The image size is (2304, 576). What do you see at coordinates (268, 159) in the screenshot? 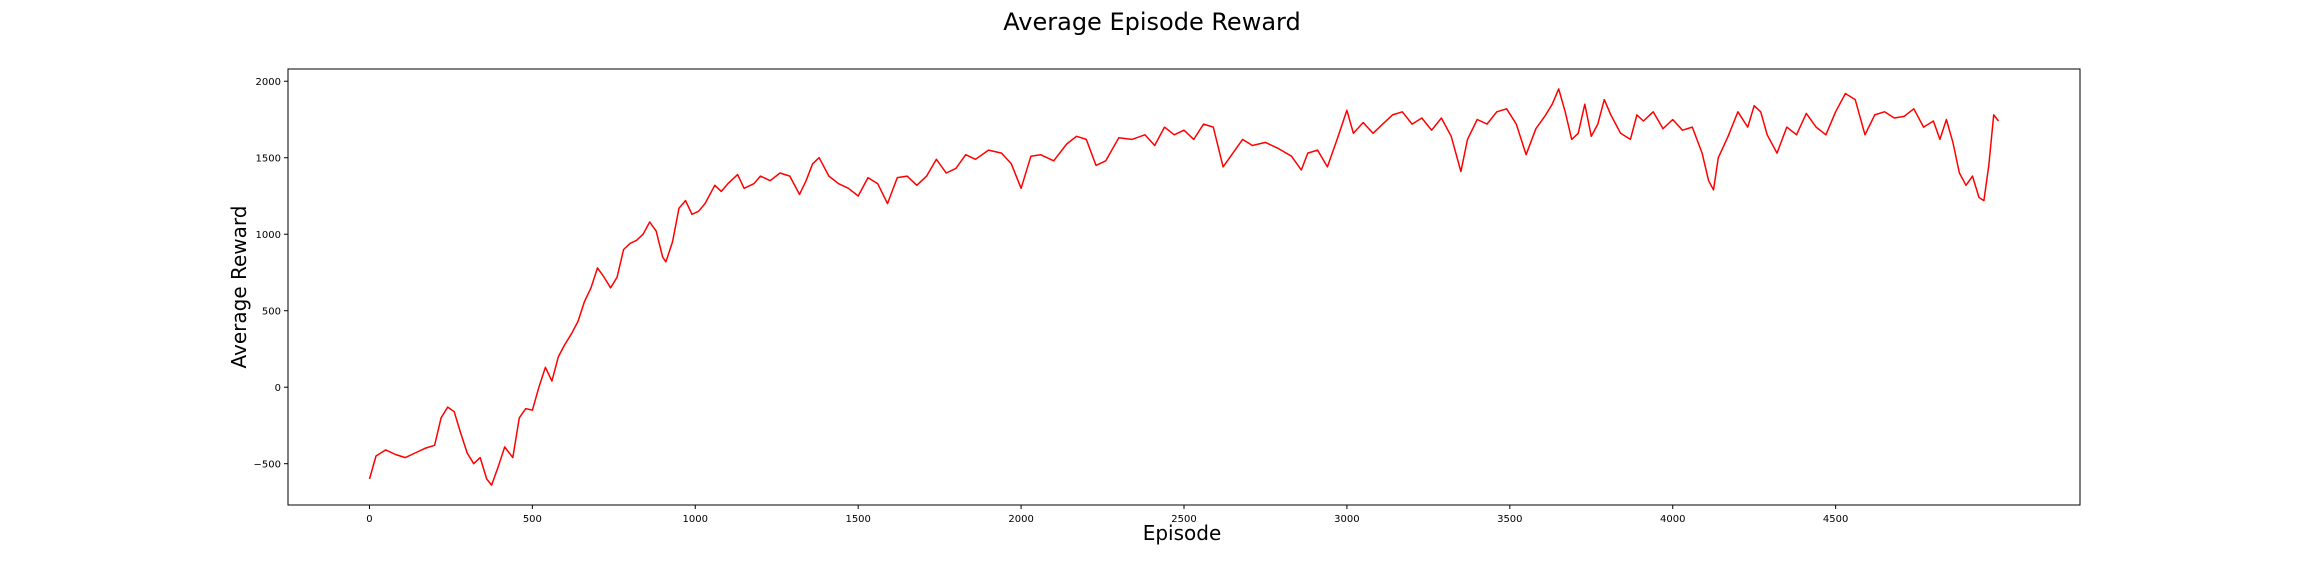
I see `y-tick-label: 1500` at bounding box center [268, 159].